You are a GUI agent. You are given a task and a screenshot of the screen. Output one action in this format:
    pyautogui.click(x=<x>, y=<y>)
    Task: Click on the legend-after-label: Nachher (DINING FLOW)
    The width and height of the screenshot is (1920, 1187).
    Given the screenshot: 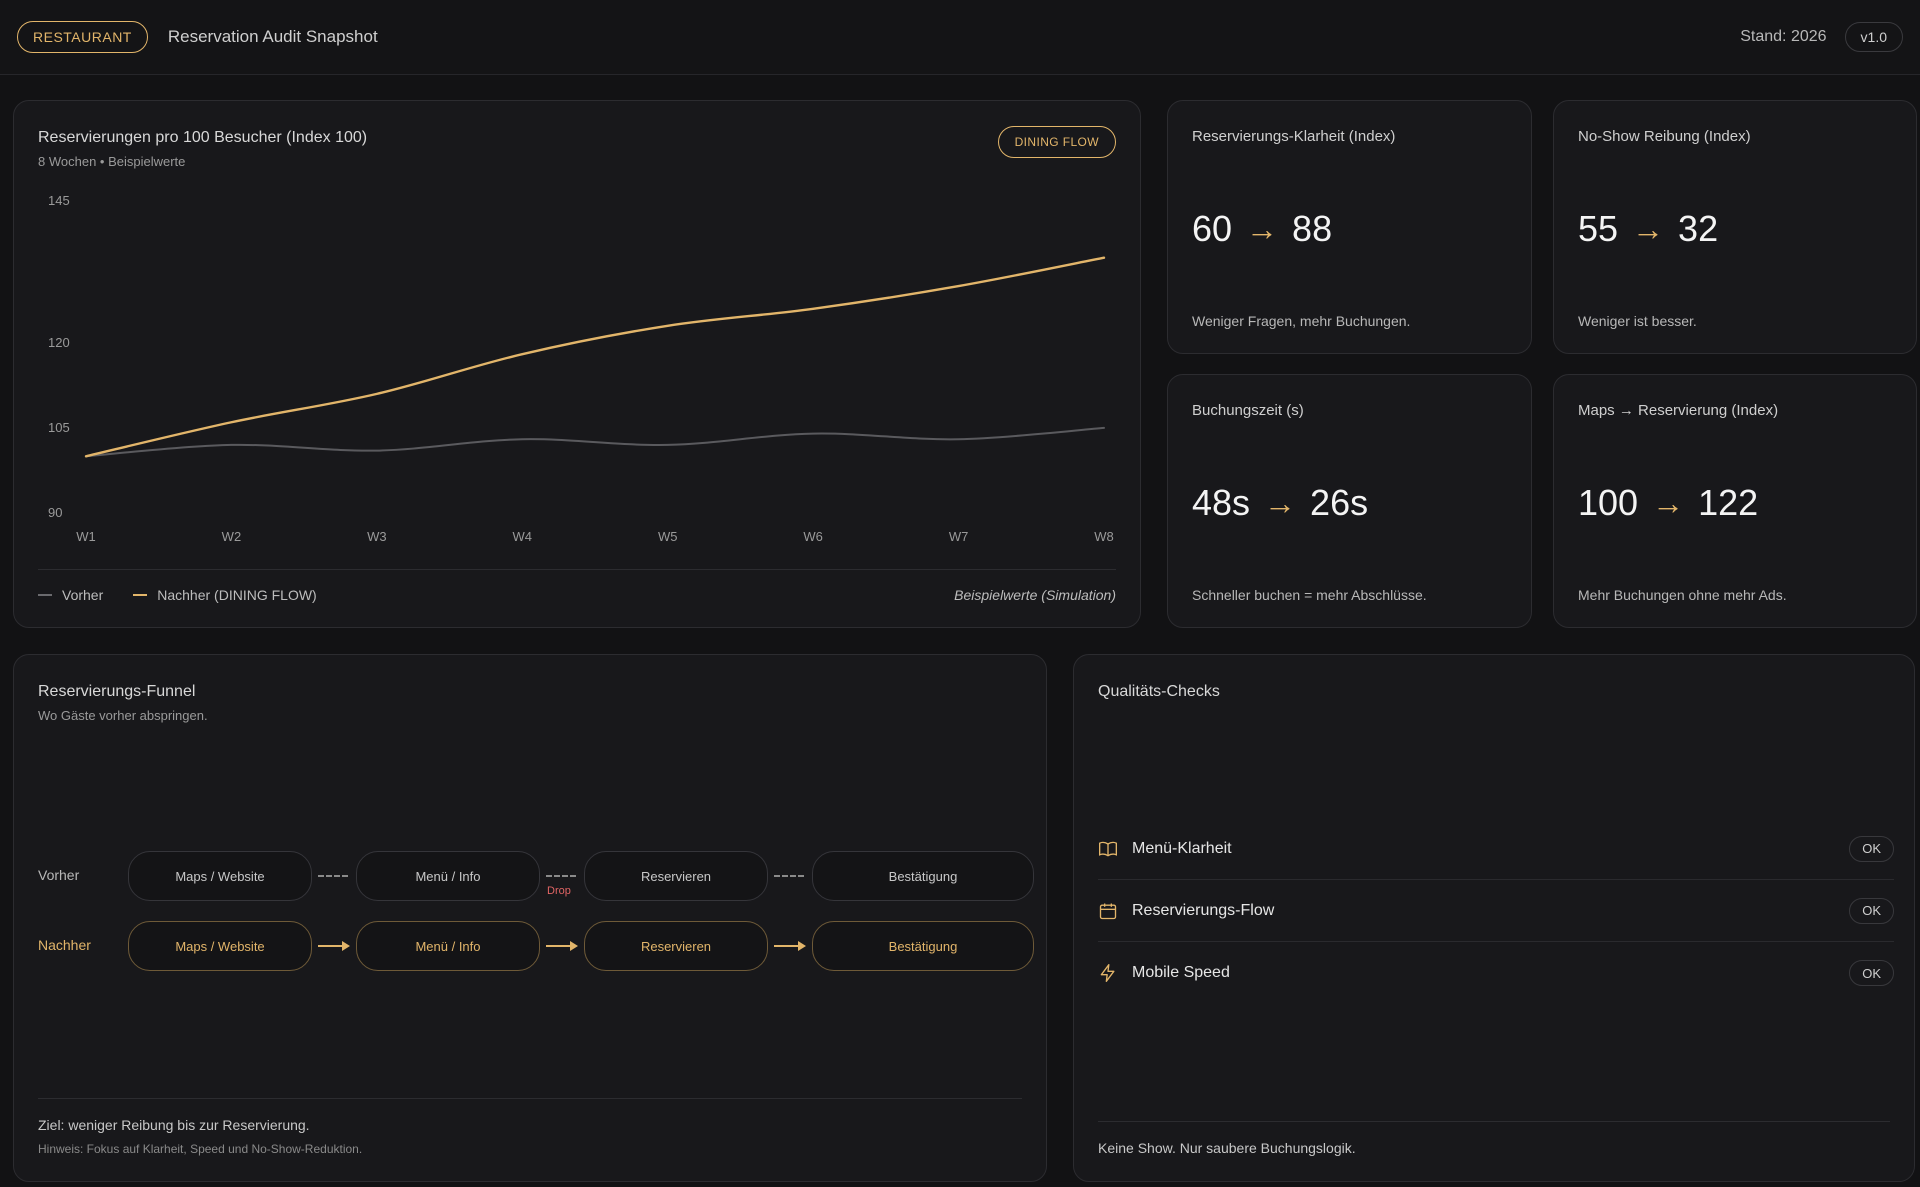 What is the action you would take?
    pyautogui.click(x=237, y=595)
    